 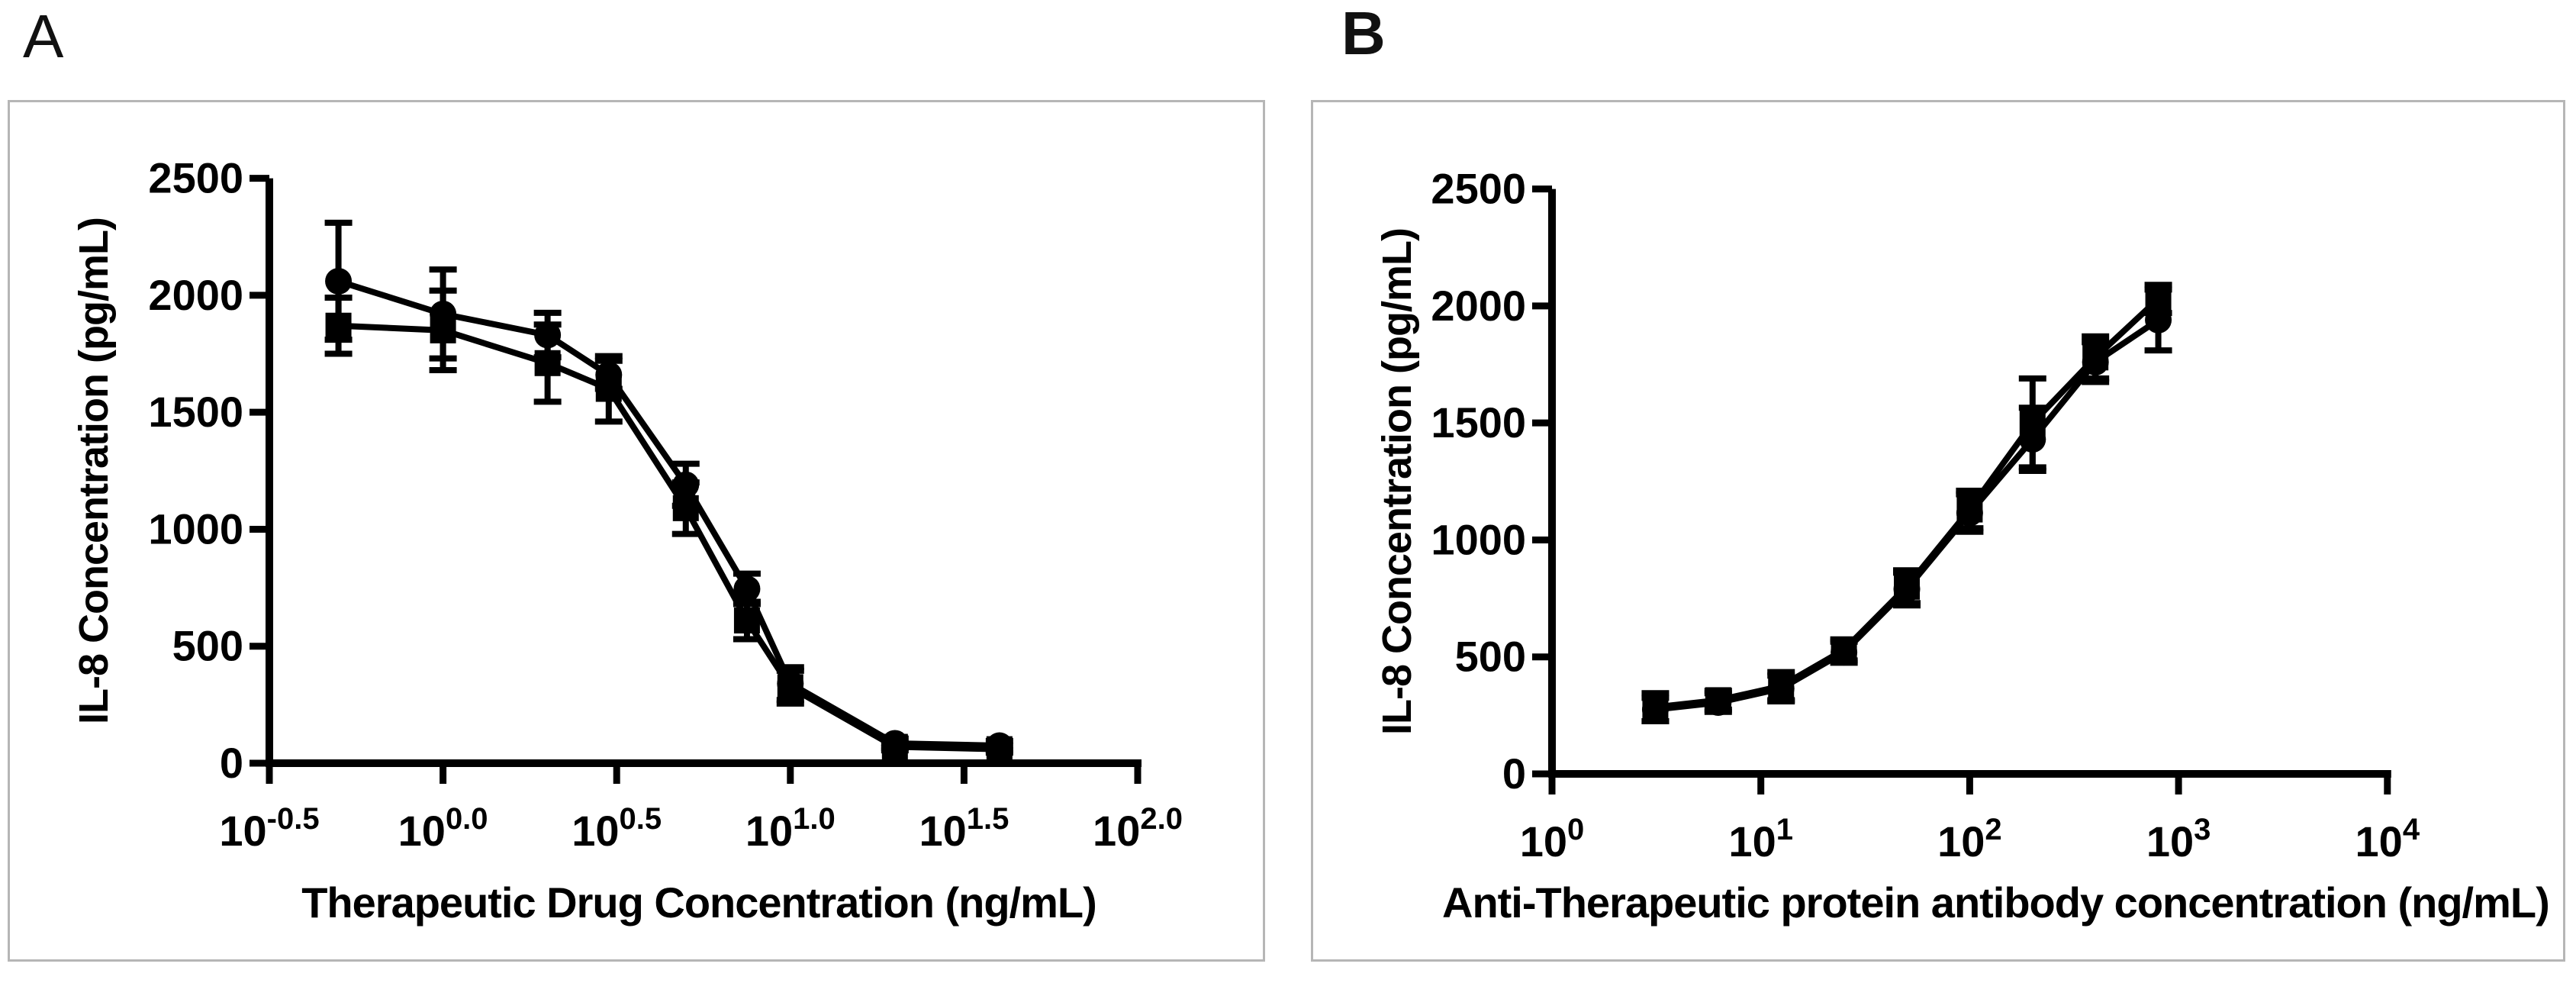 What do you see at coordinates (1760, 839) in the screenshot?
I see `x-tick-label: 10¹` at bounding box center [1760, 839].